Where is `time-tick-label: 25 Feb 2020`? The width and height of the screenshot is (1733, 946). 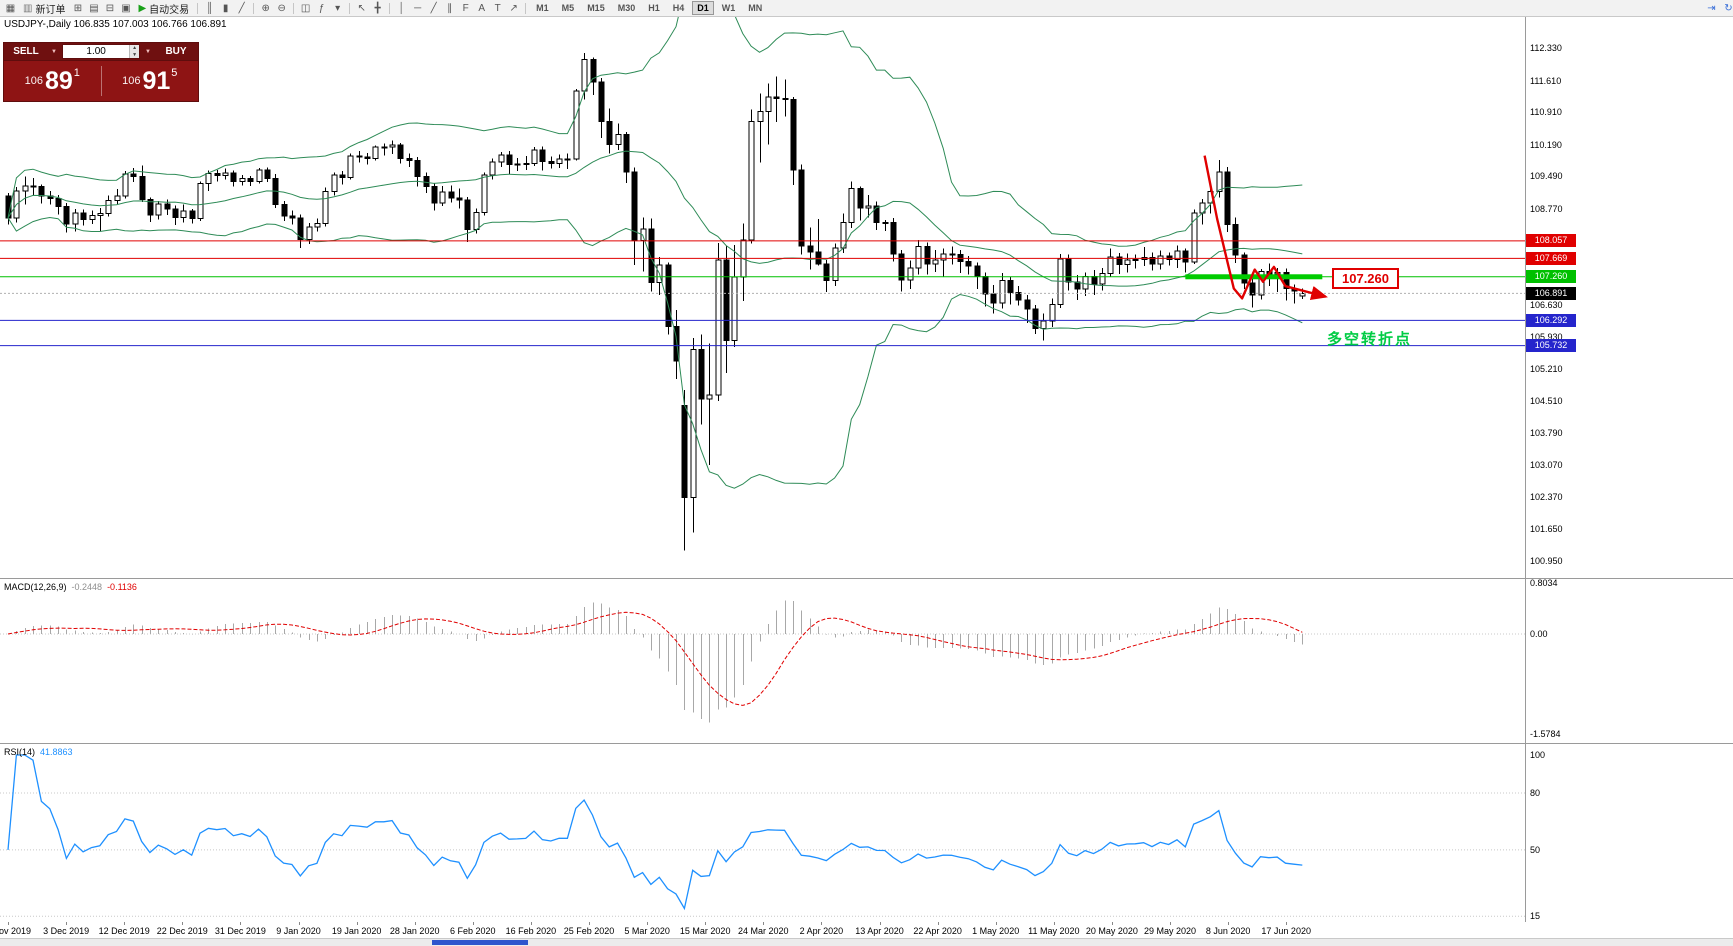
time-tick-label: 25 Feb 2020 is located at coordinates (589, 931).